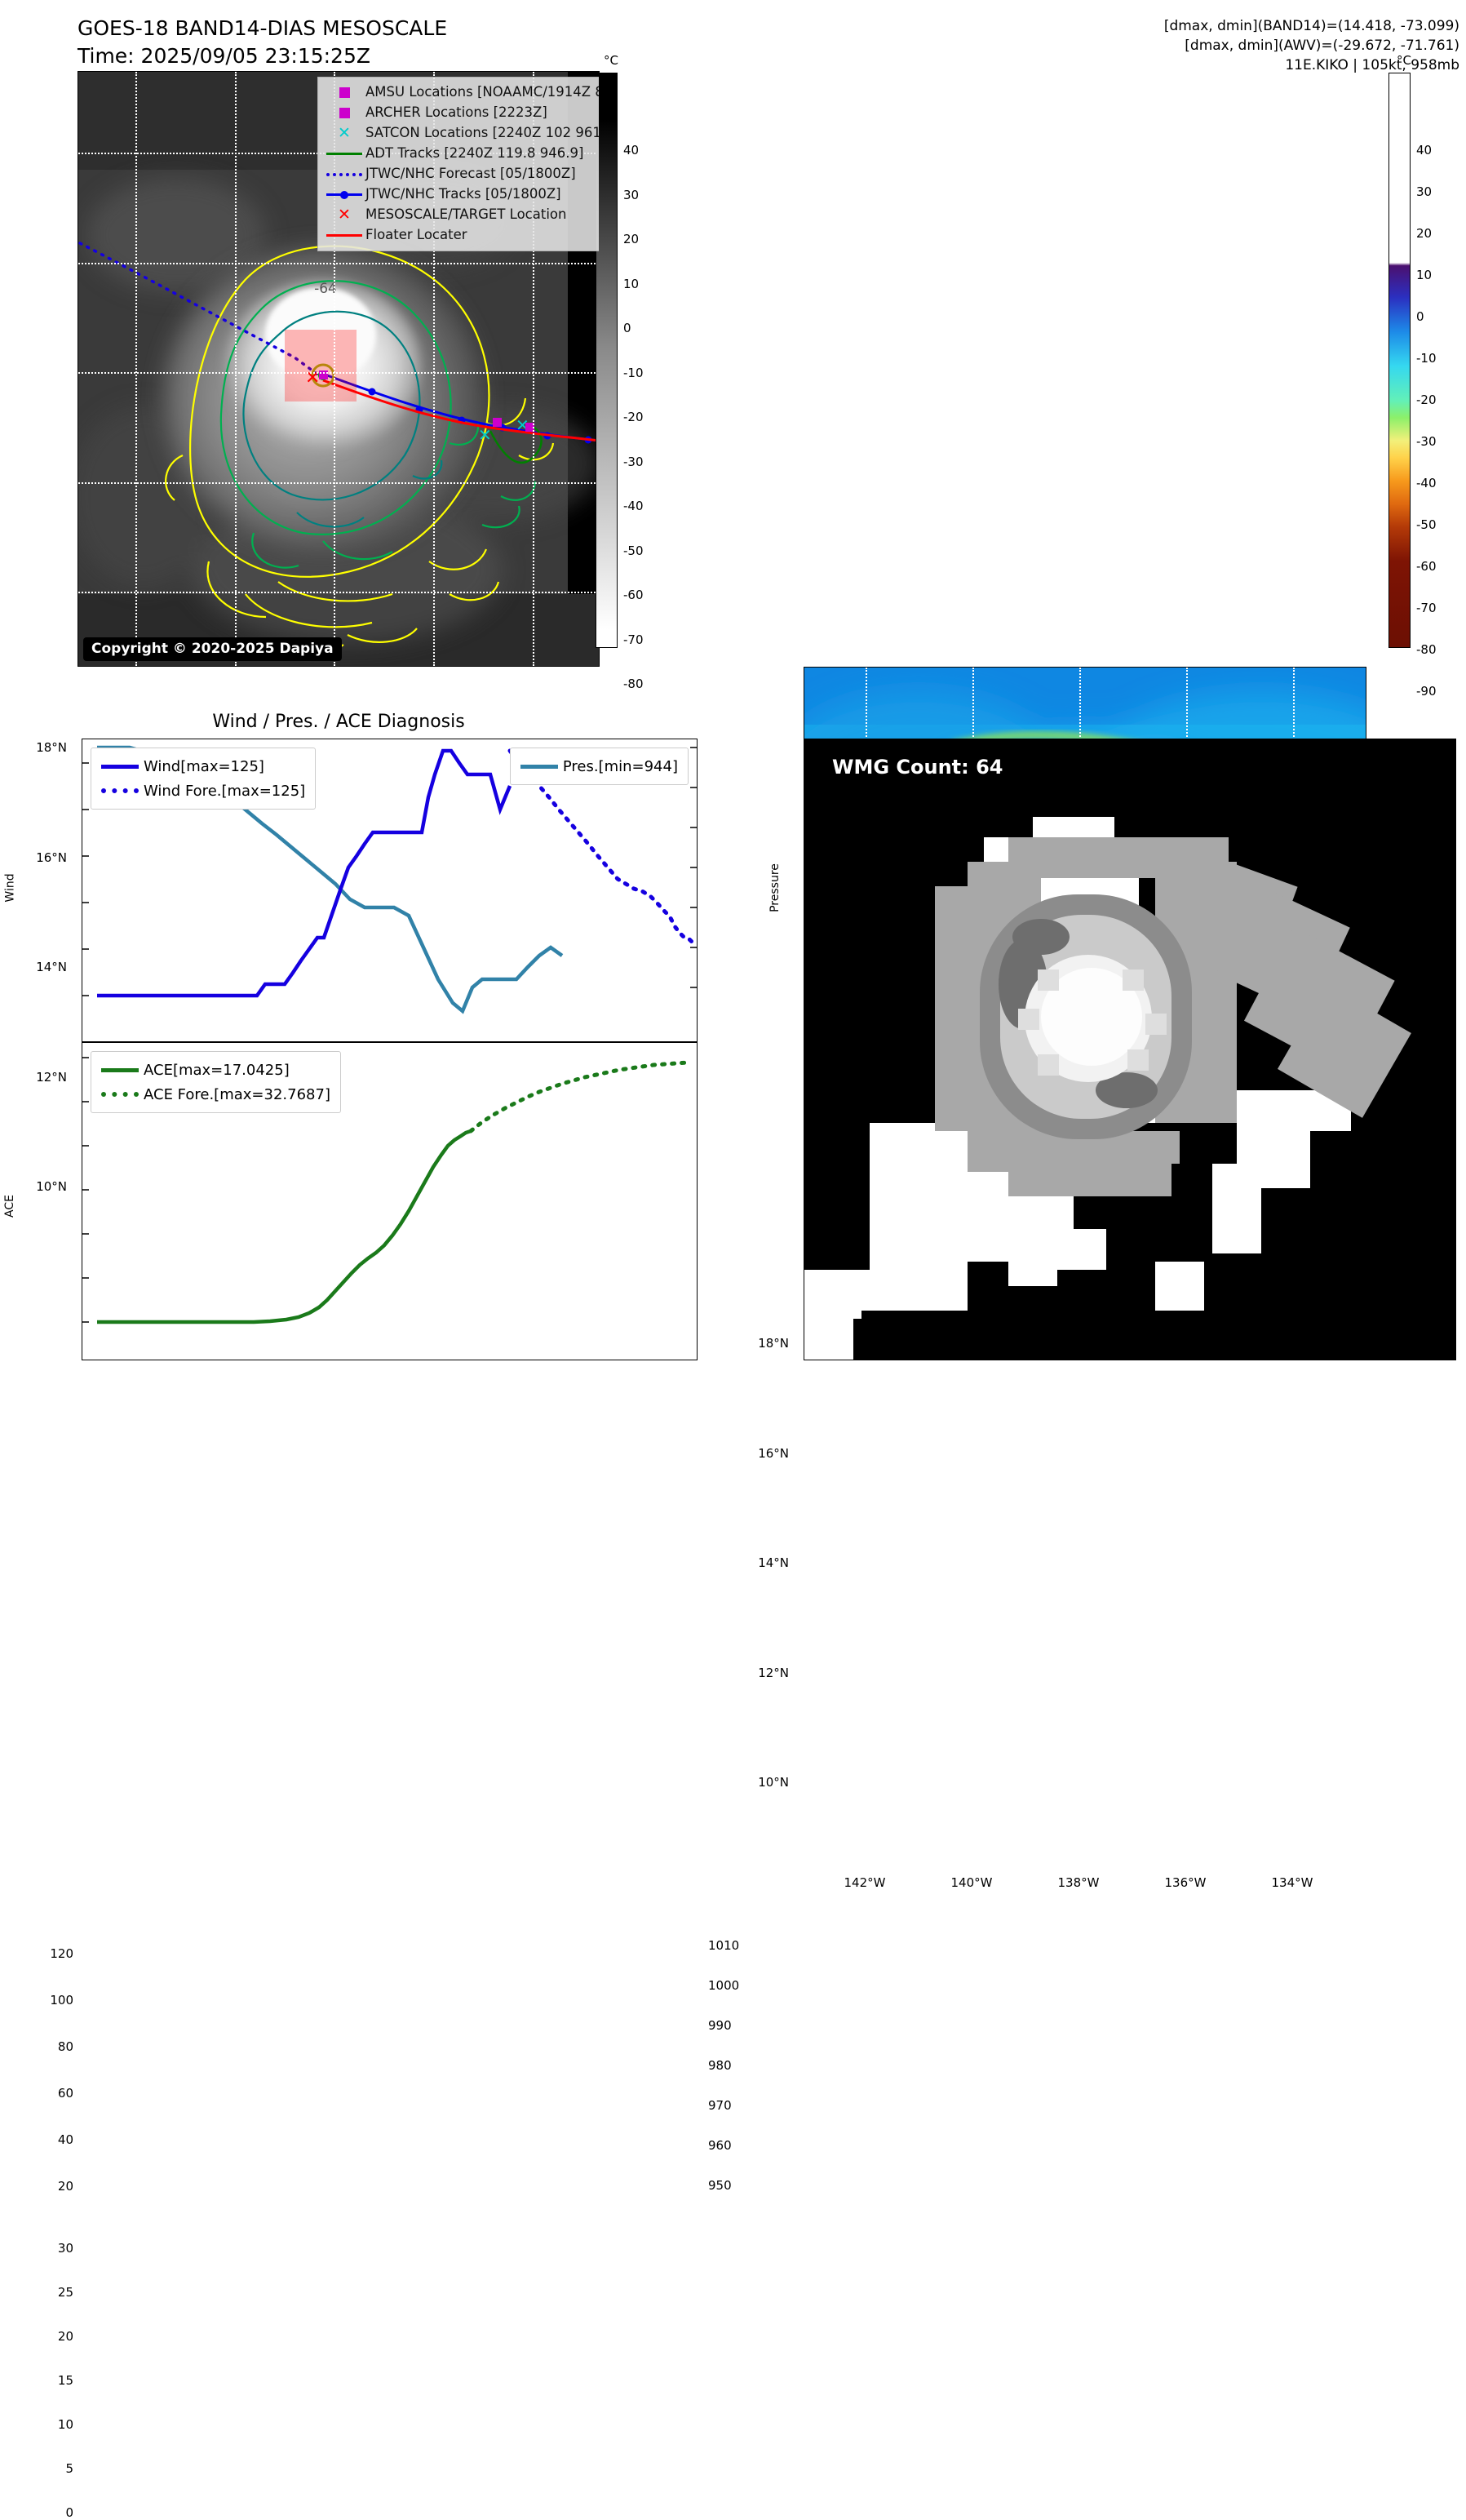 The image size is (1466, 2520). What do you see at coordinates (461, 92) in the screenshot?
I see `legend-item-amsu: AMSU Locations [NOAAMC/1914Z 85 972]` at bounding box center [461, 92].